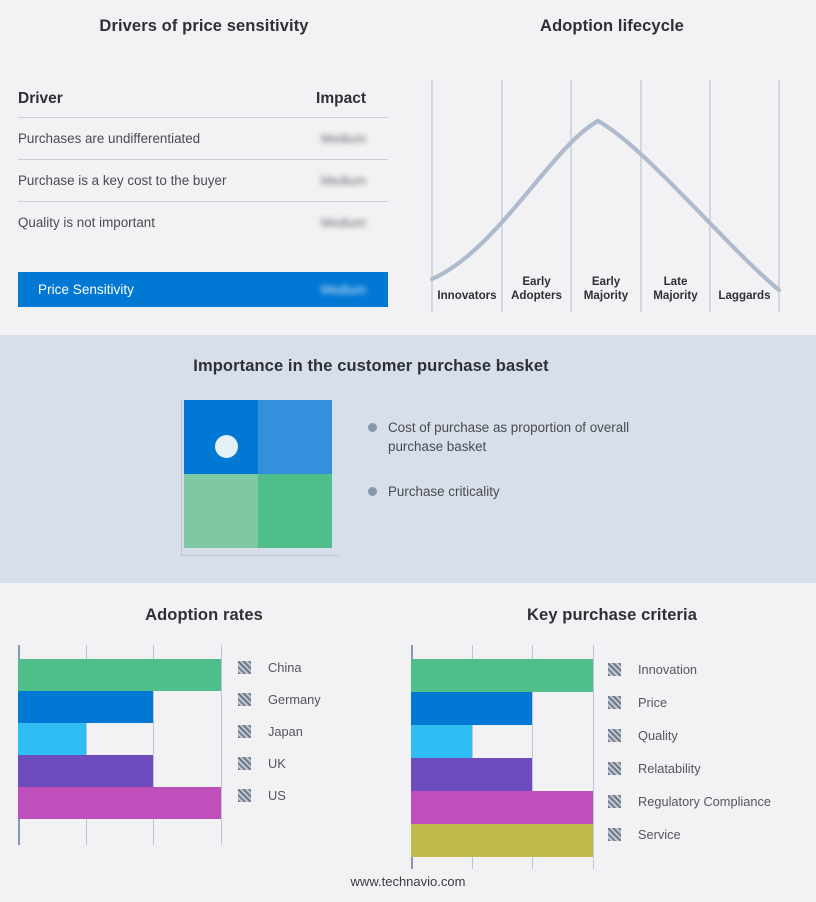  I want to click on bar-quality, so click(441, 741).